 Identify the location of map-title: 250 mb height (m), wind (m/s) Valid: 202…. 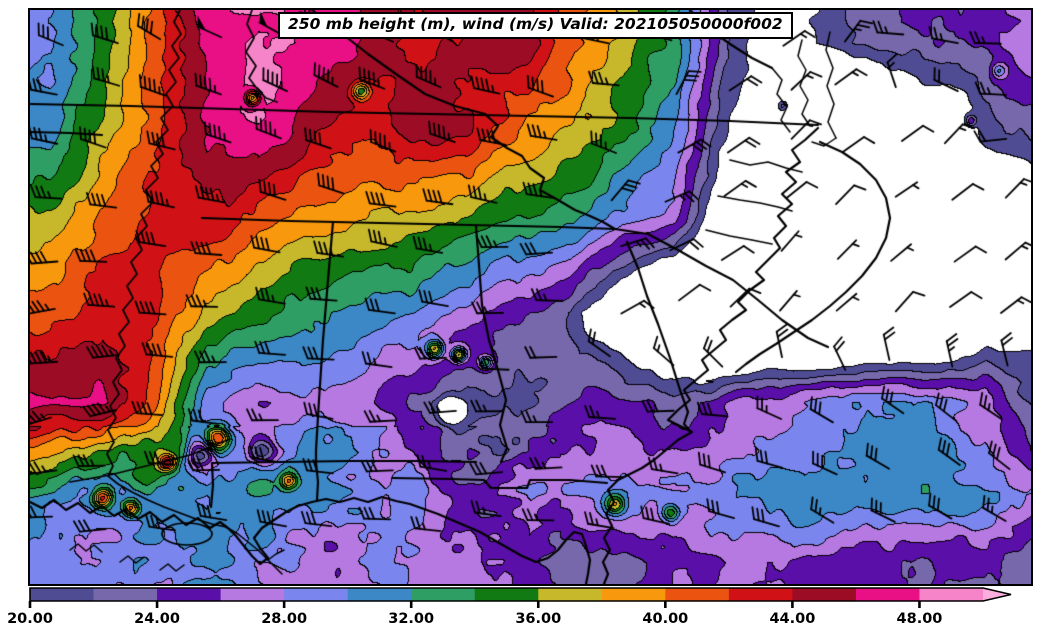
(535, 24).